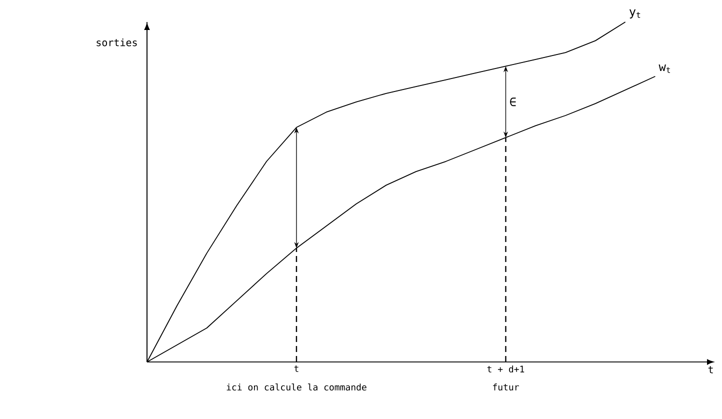 Image resolution: width=722 pixels, height=419 pixels. I want to click on text: futur, so click(506, 387).